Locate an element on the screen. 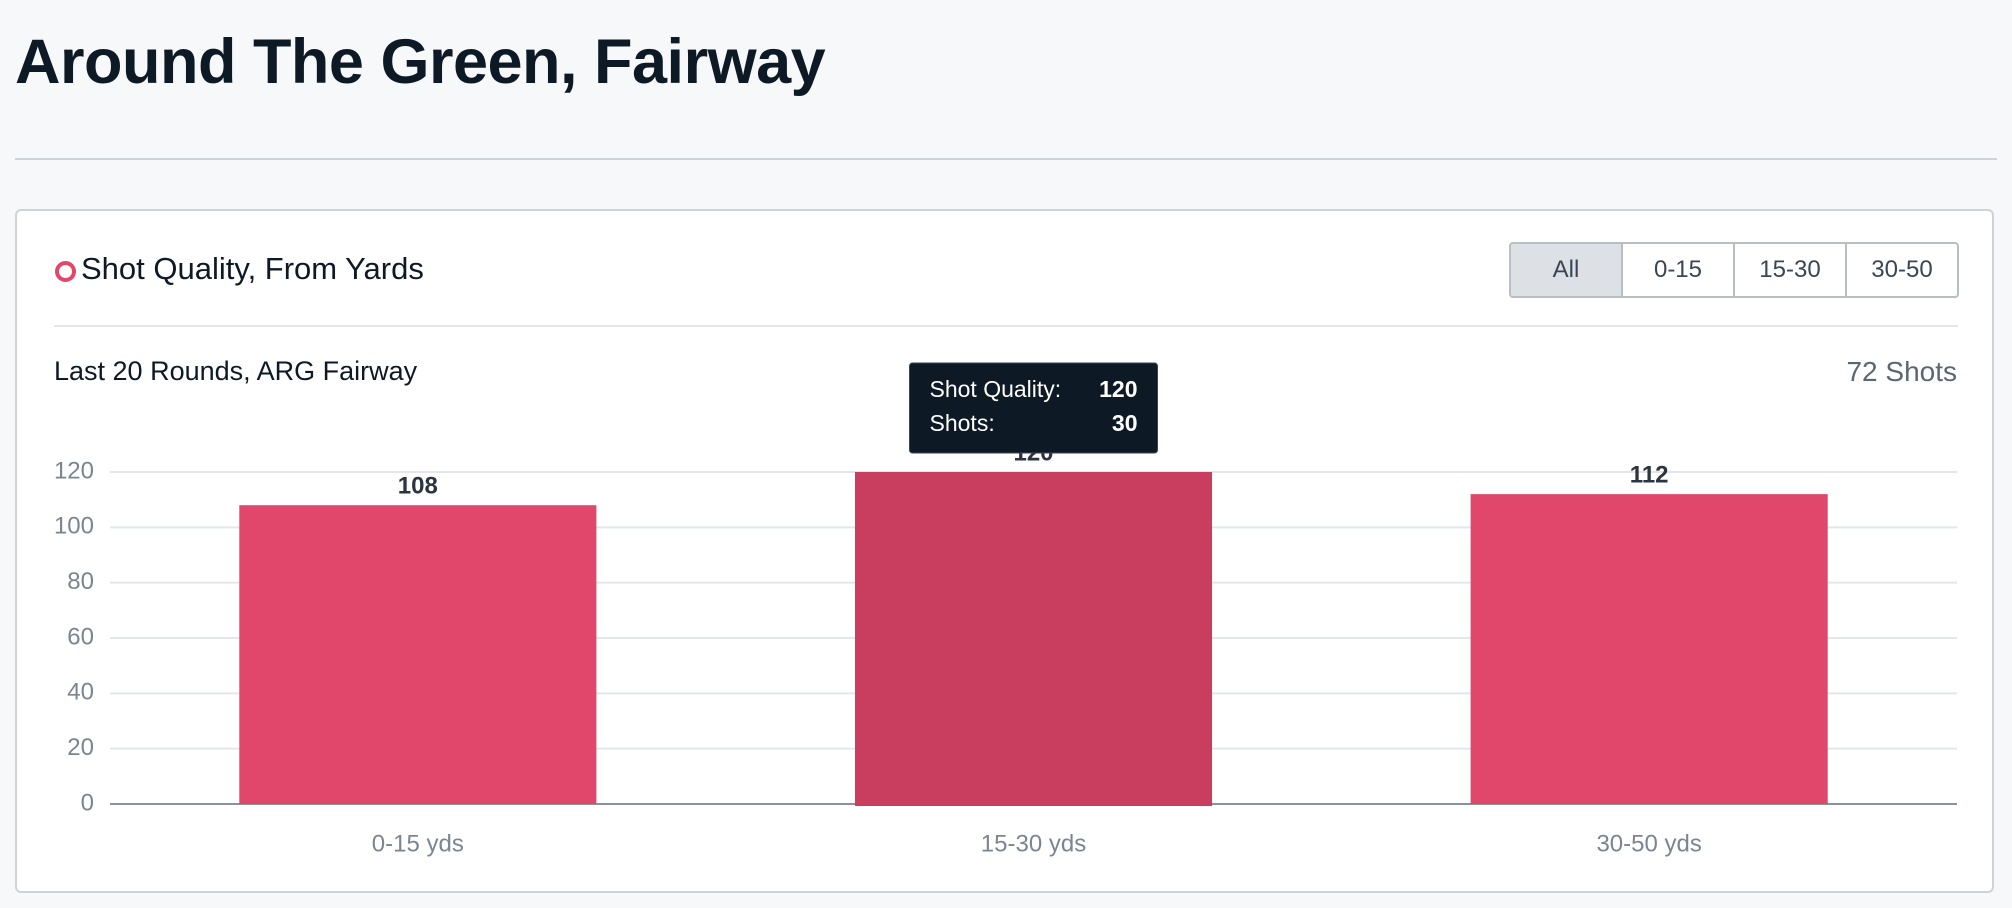 Image resolution: width=2012 pixels, height=908 pixels. divider is located at coordinates (1006, 159).